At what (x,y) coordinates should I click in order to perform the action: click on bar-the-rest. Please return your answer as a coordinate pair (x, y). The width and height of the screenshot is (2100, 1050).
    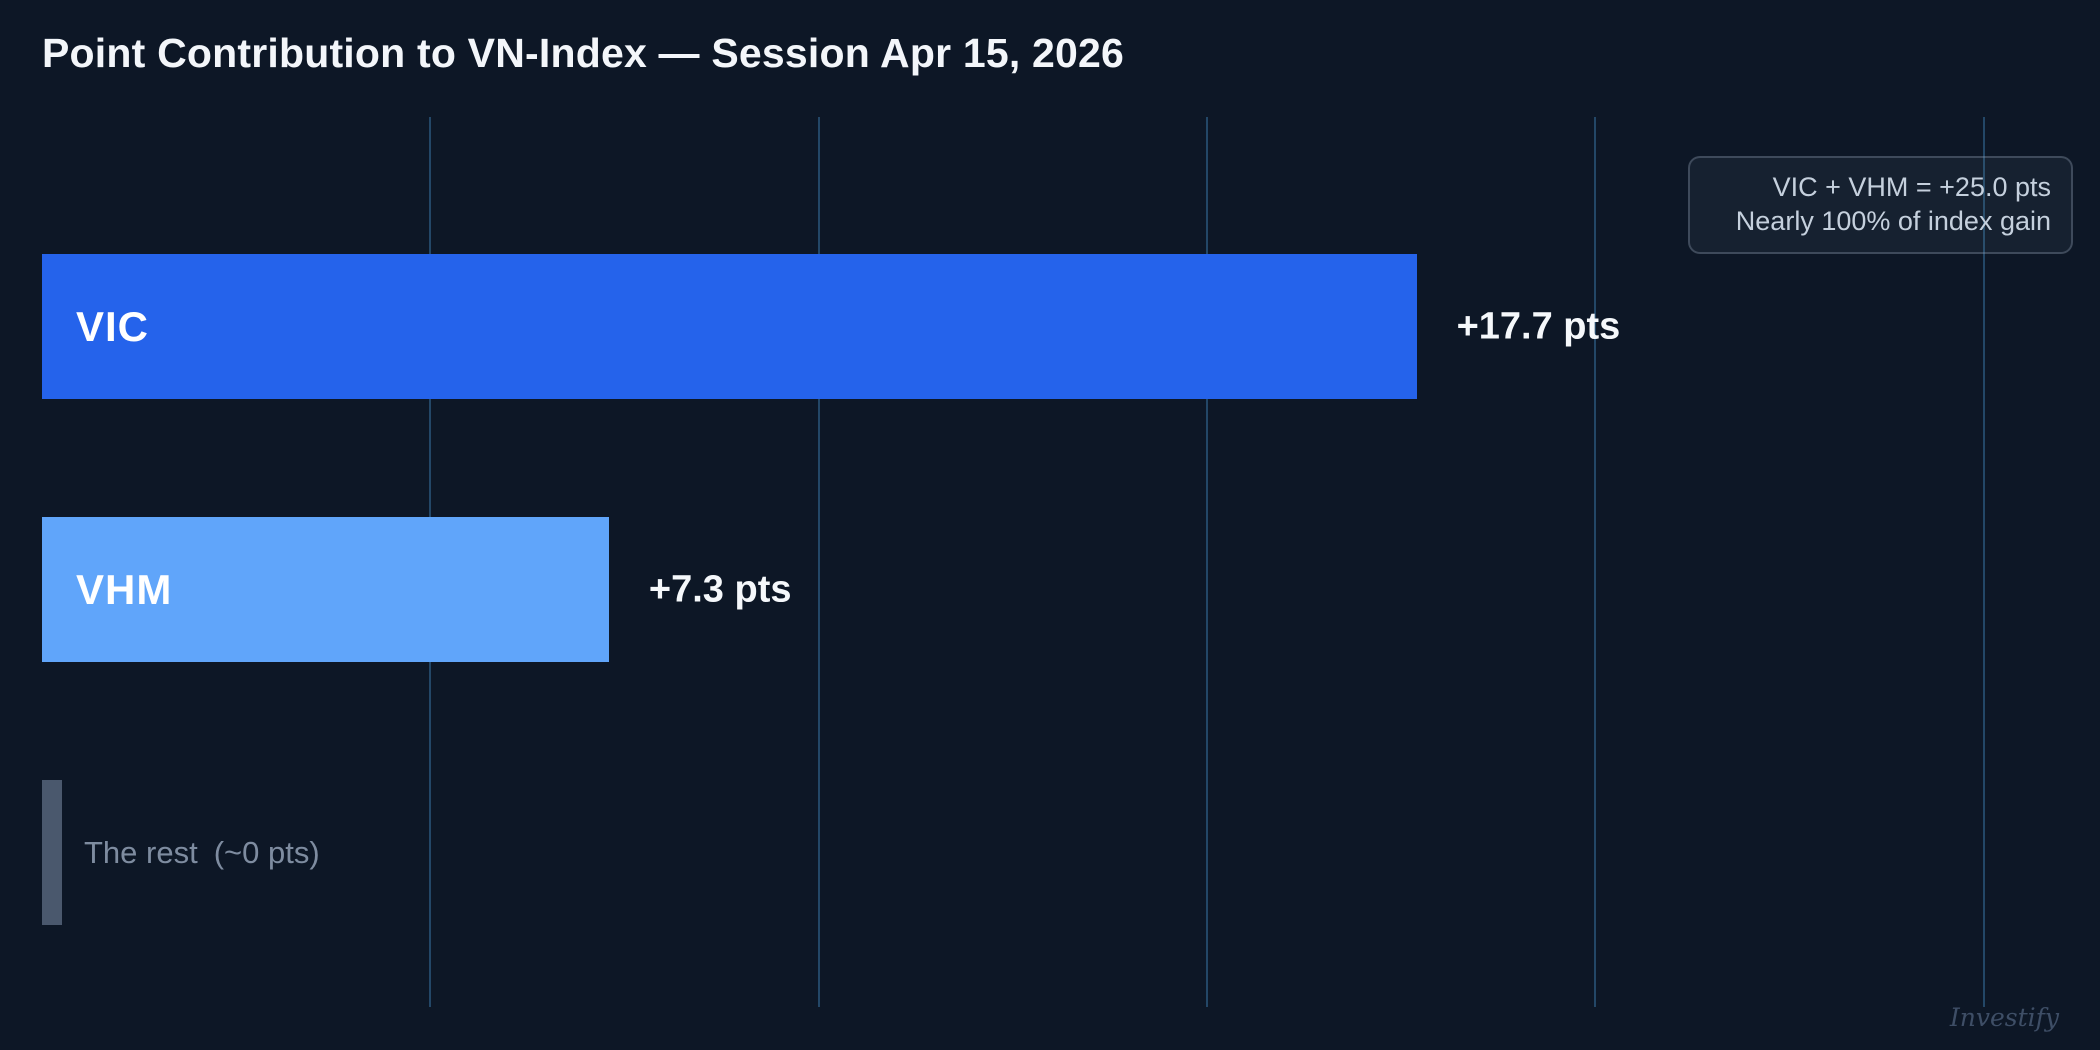
    Looking at the image, I should click on (52, 852).